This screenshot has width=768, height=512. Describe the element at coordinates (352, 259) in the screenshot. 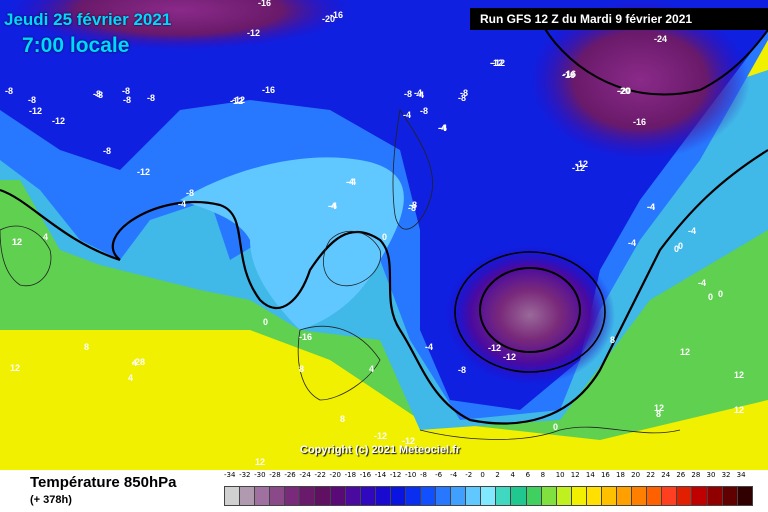

I see `british-isles-outline` at that location.